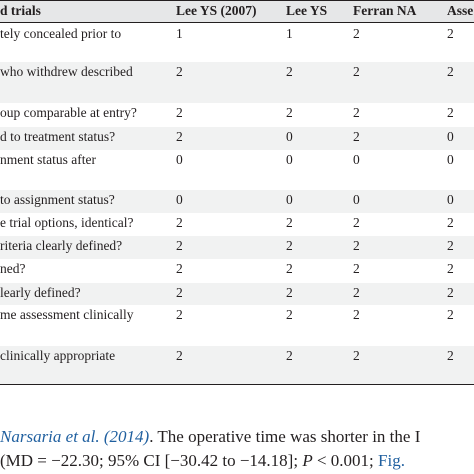 The height and width of the screenshot is (474, 474). Describe the element at coordinates (13, 268) in the screenshot. I see `criterion-label: ned?` at that location.